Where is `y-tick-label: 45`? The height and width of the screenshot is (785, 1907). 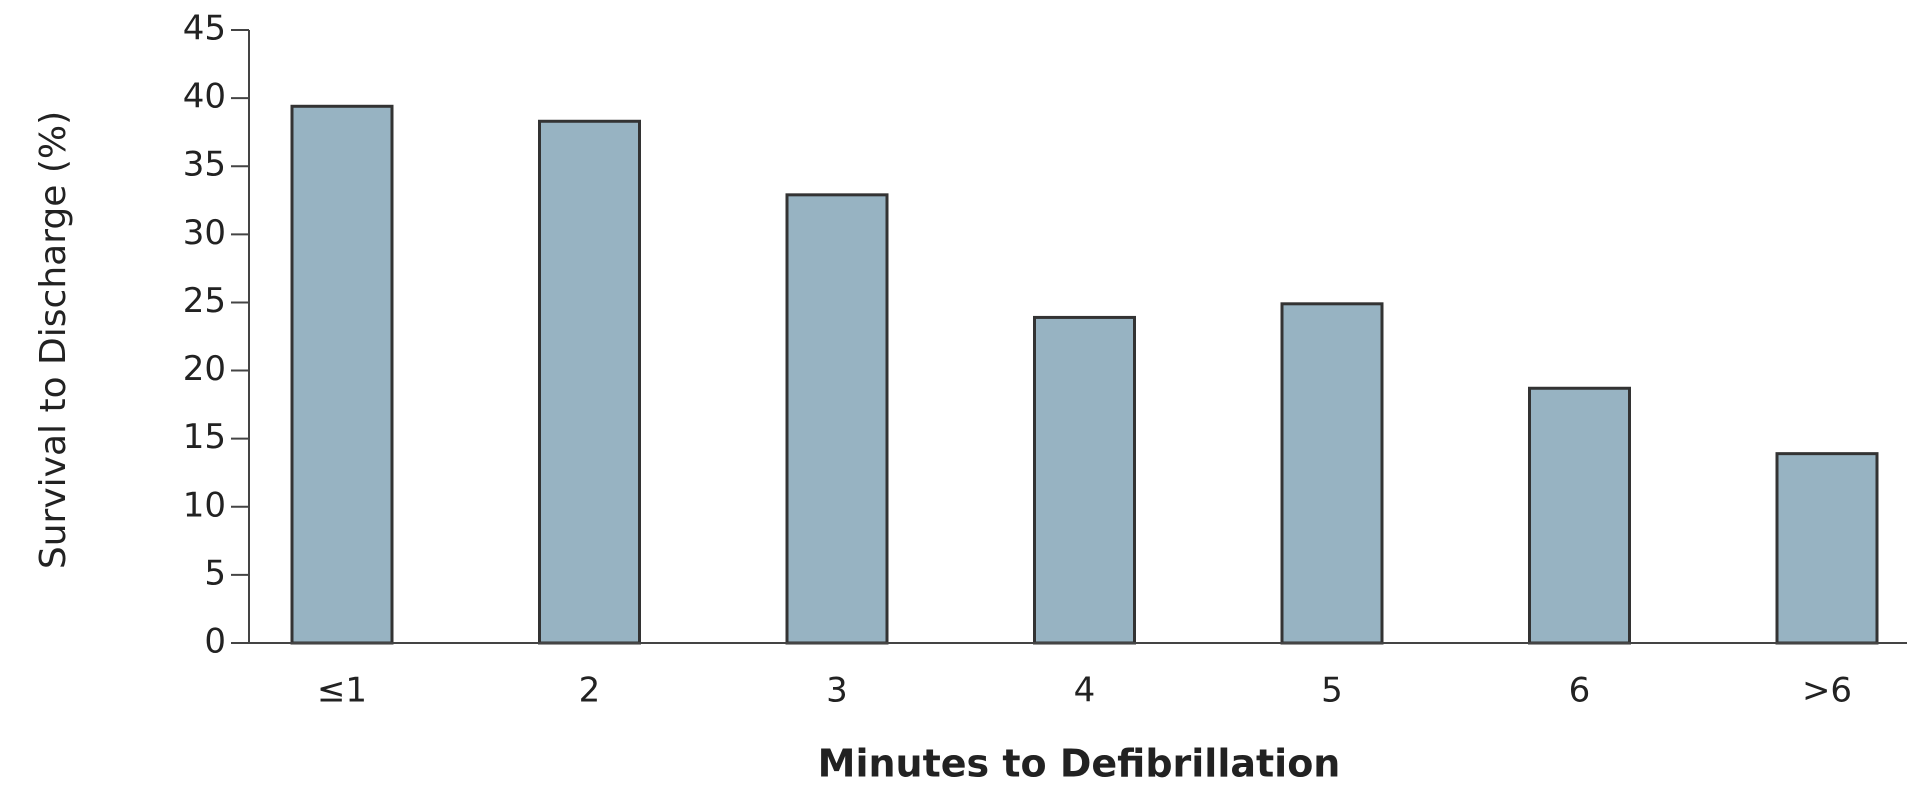 y-tick-label: 45 is located at coordinates (204, 29).